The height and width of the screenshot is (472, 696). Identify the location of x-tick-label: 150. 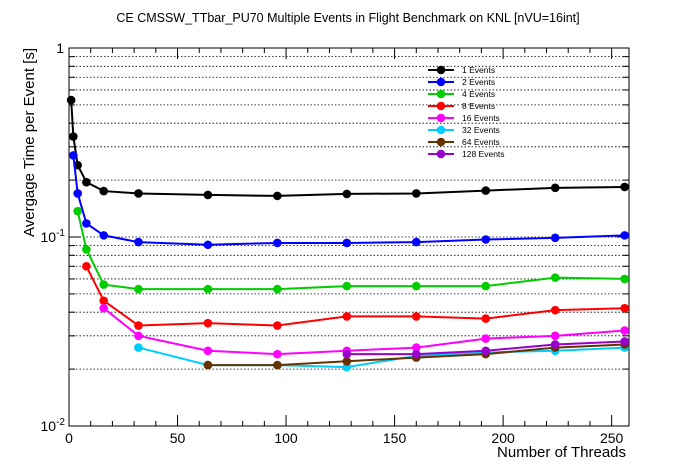
(395, 438).